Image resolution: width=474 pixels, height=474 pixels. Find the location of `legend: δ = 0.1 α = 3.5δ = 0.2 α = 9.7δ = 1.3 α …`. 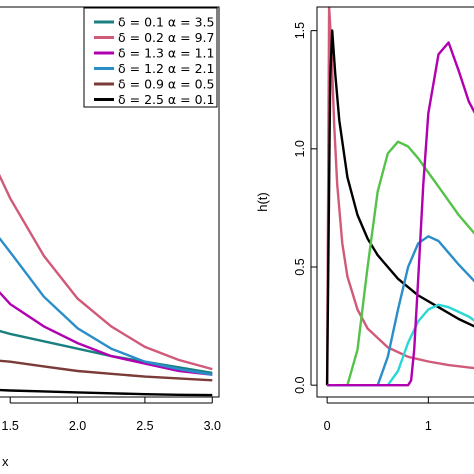

legend: δ = 0.1 α = 3.5δ = 0.2 α = 9.7δ = 1.3 α … is located at coordinates (150, 57).